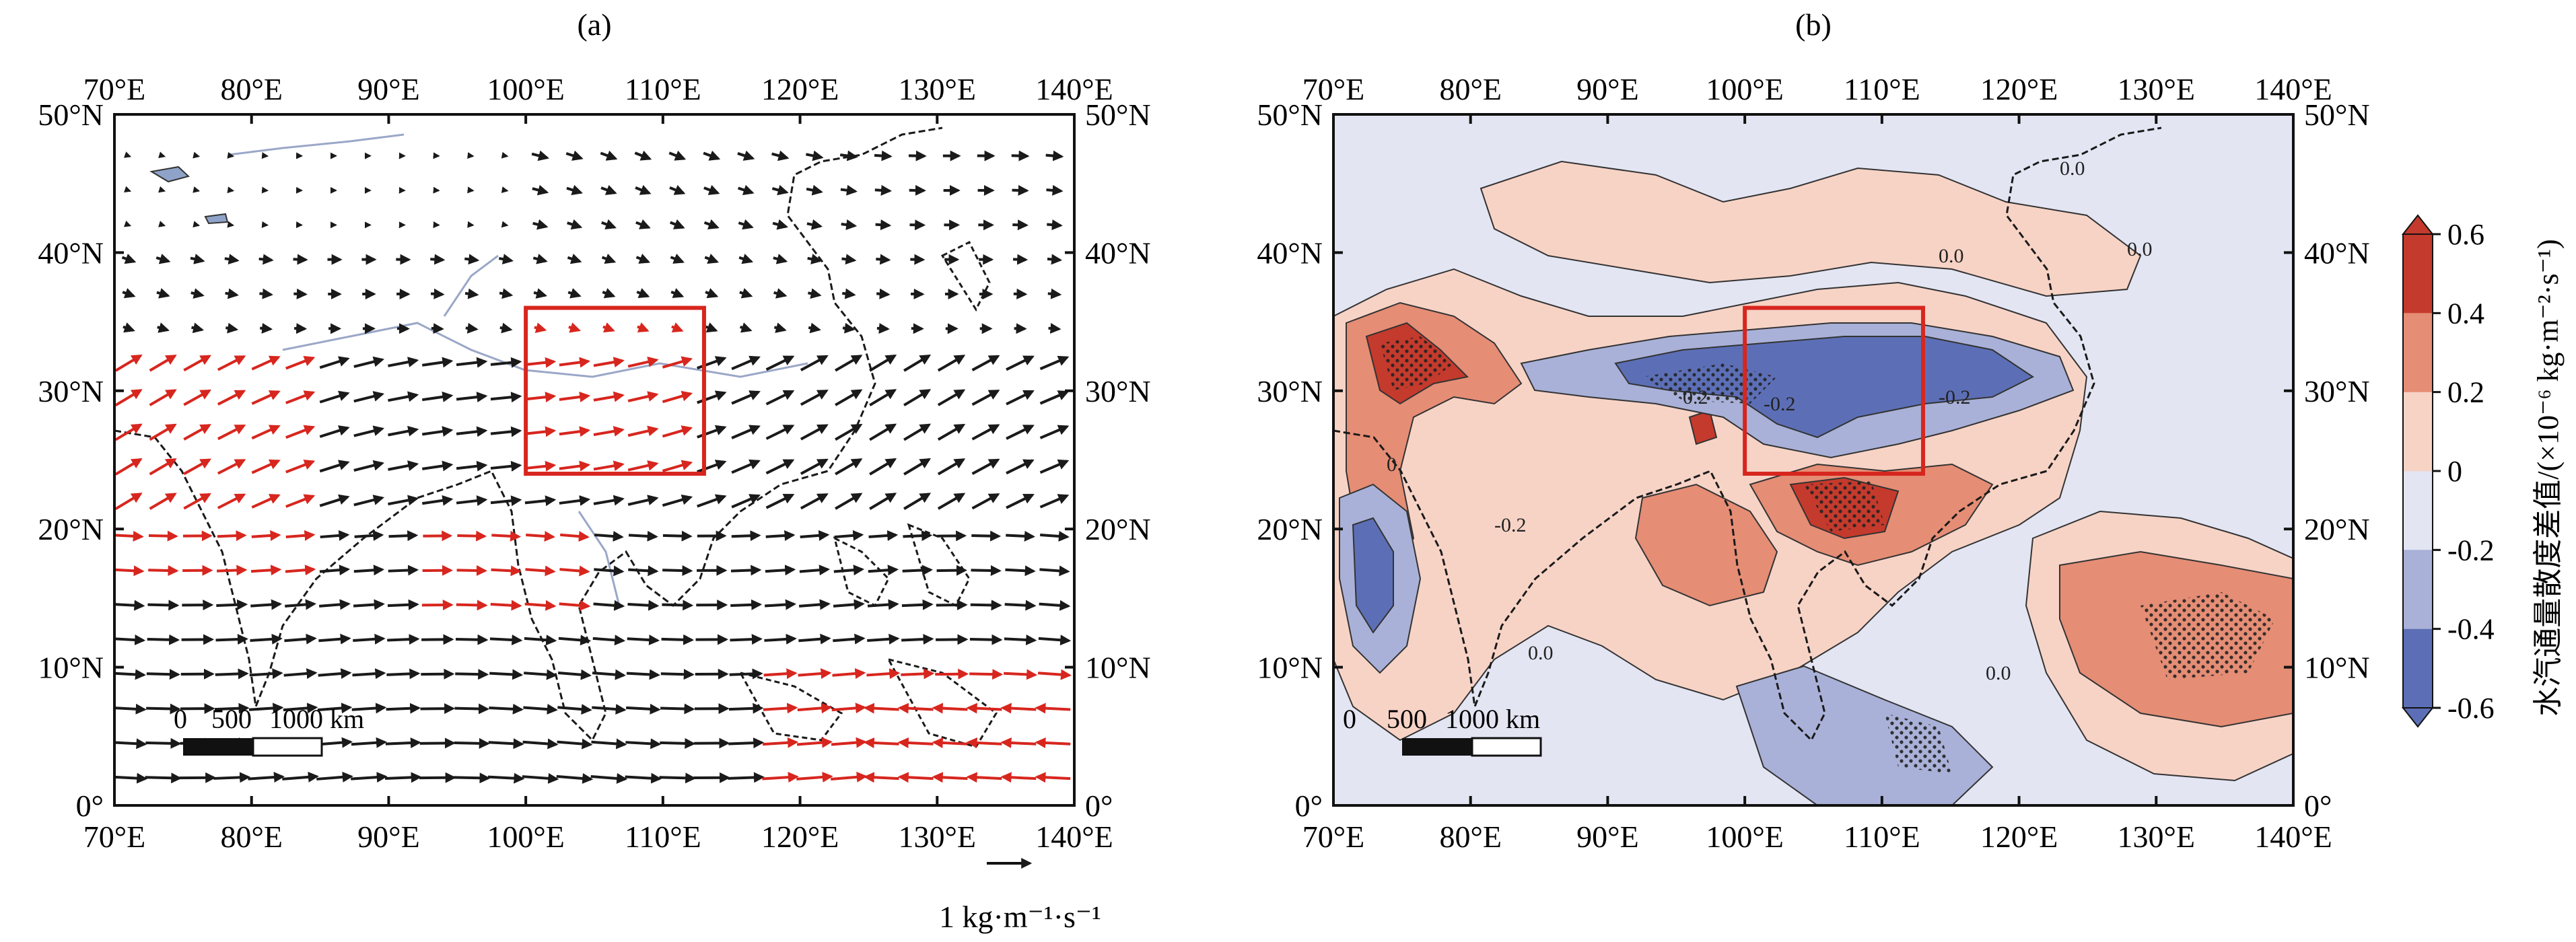 The image size is (2576, 942). Describe the element at coordinates (180, 719) in the screenshot. I see `panel-a-scale-zero: 0` at that location.